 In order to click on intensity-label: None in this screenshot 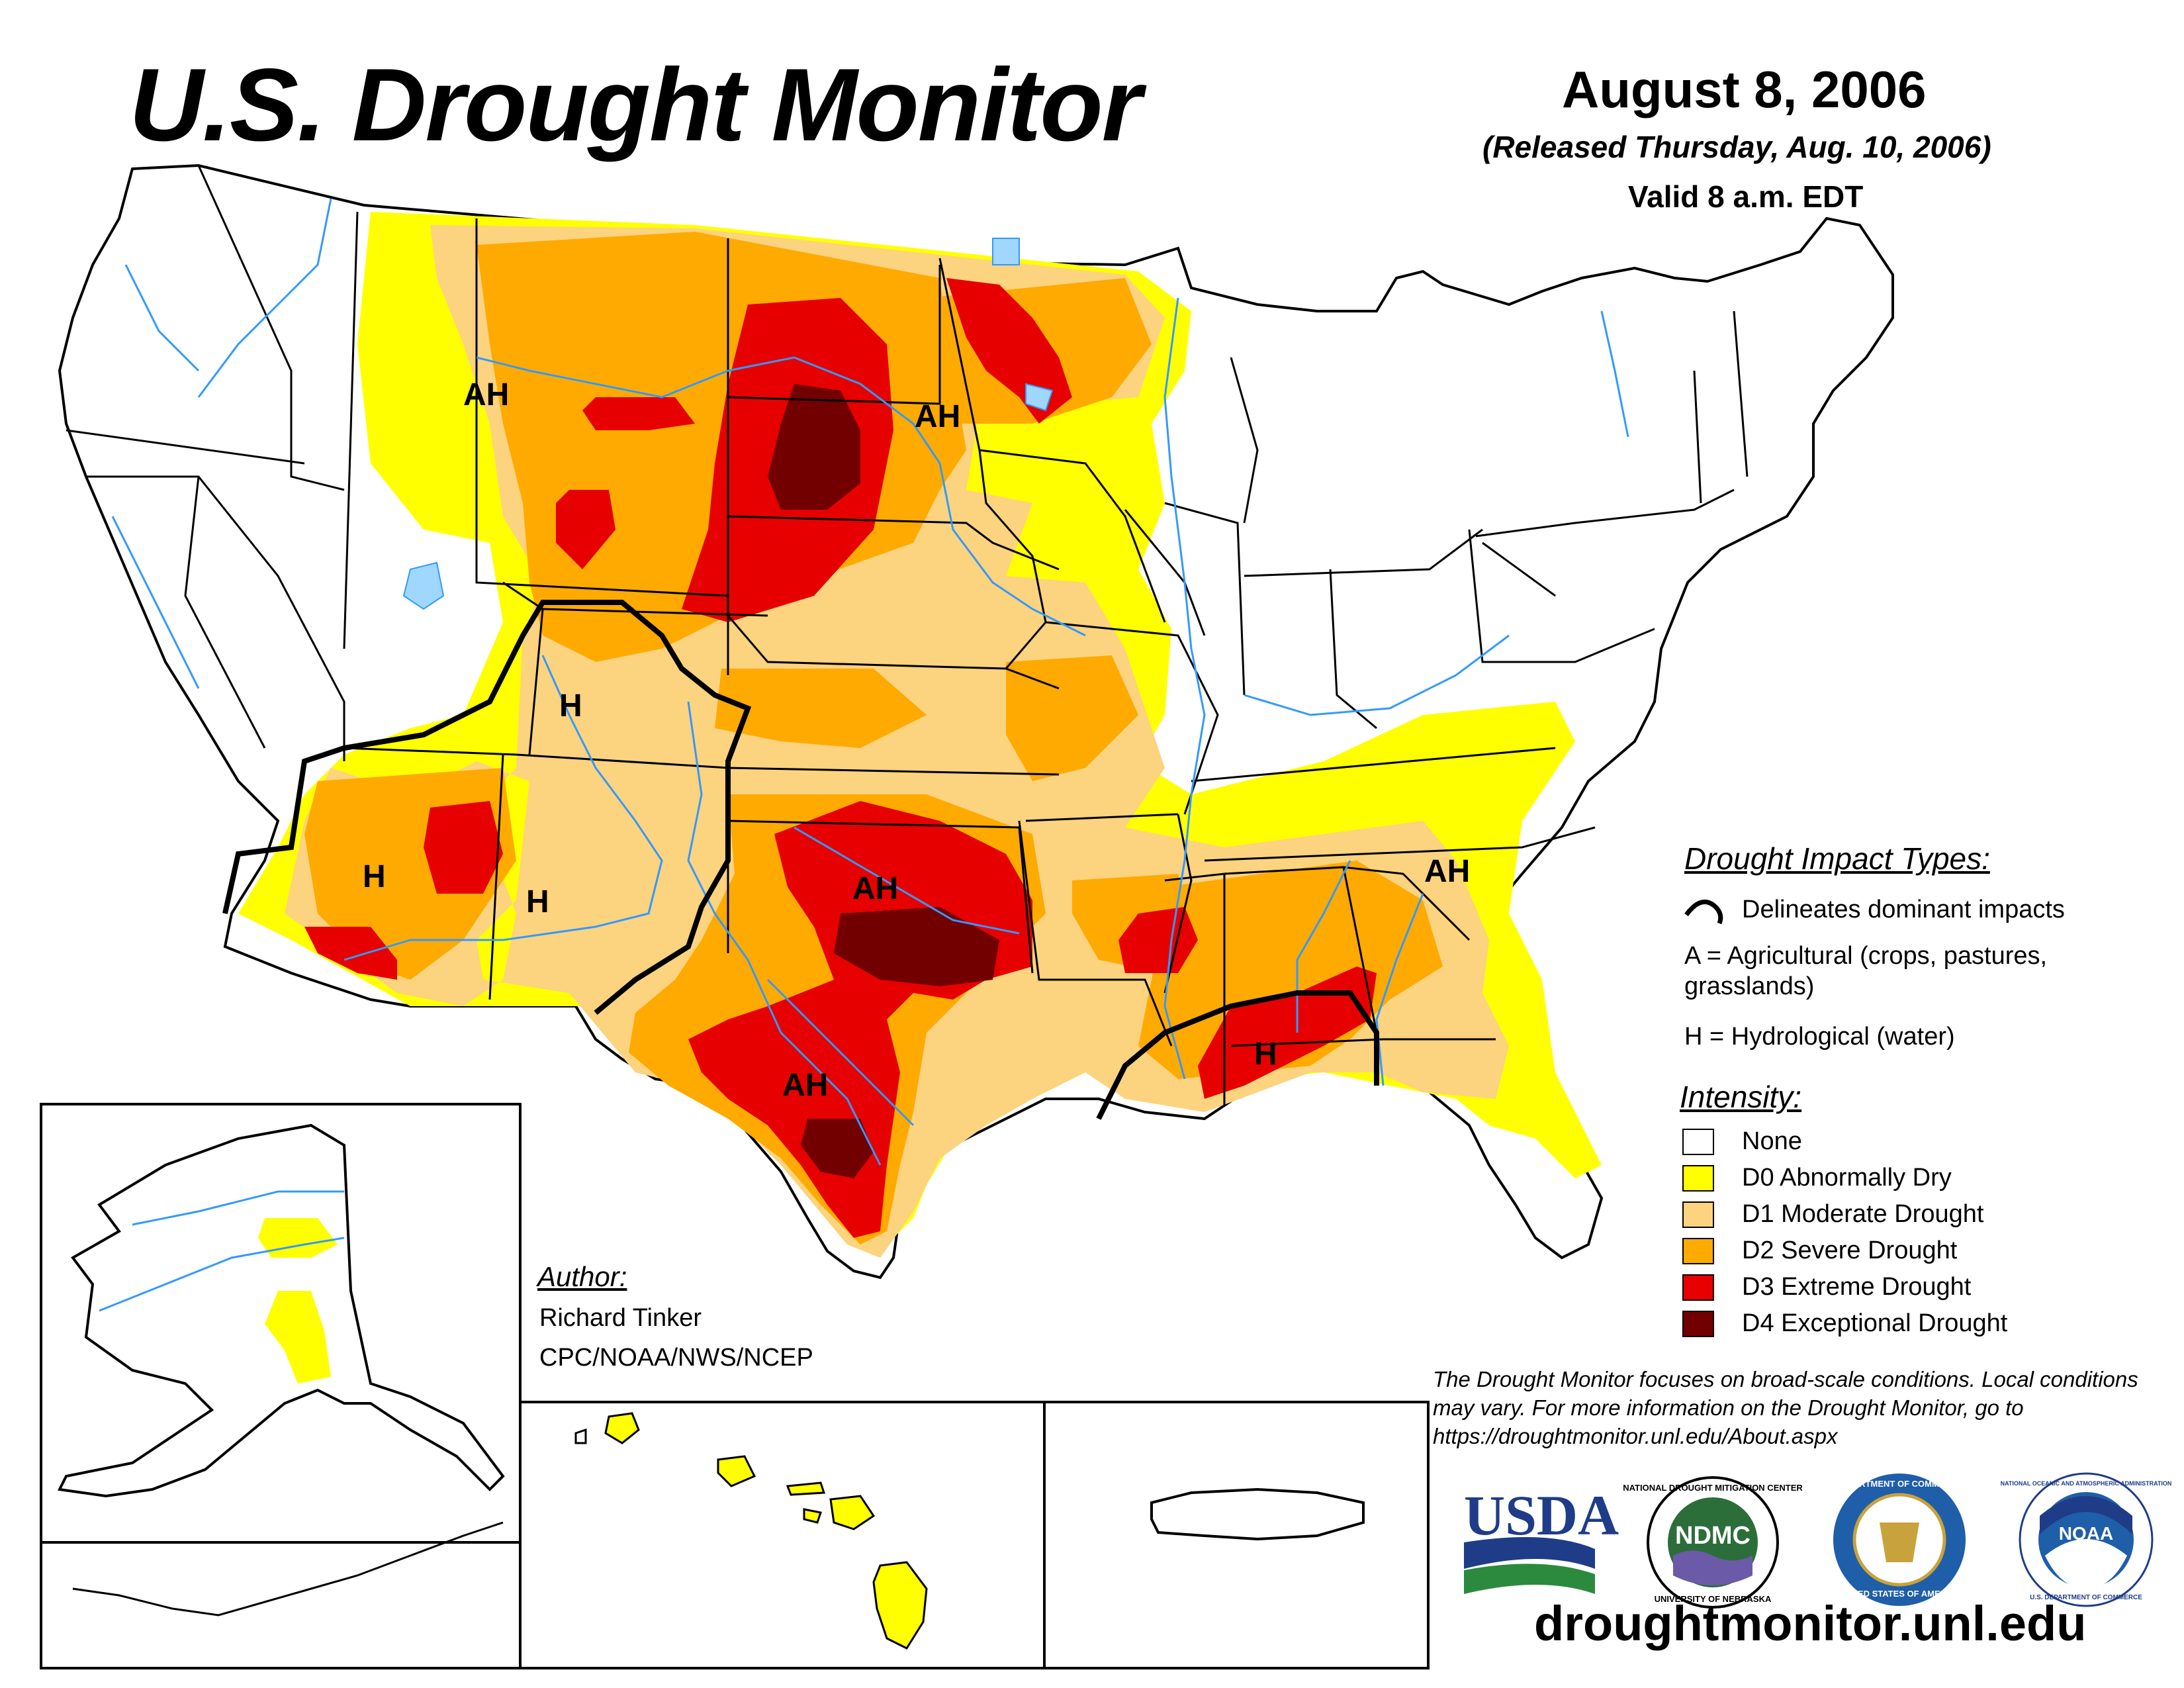, I will do `click(1772, 1141)`.